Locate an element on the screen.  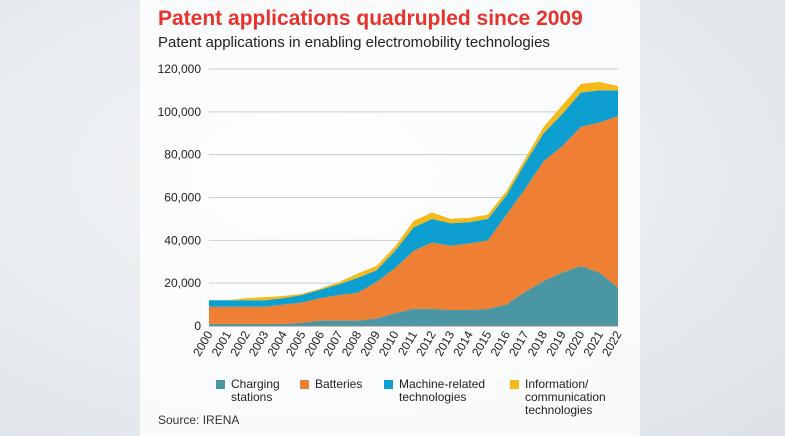
y-tick-label: 120,000 is located at coordinates (180, 69).